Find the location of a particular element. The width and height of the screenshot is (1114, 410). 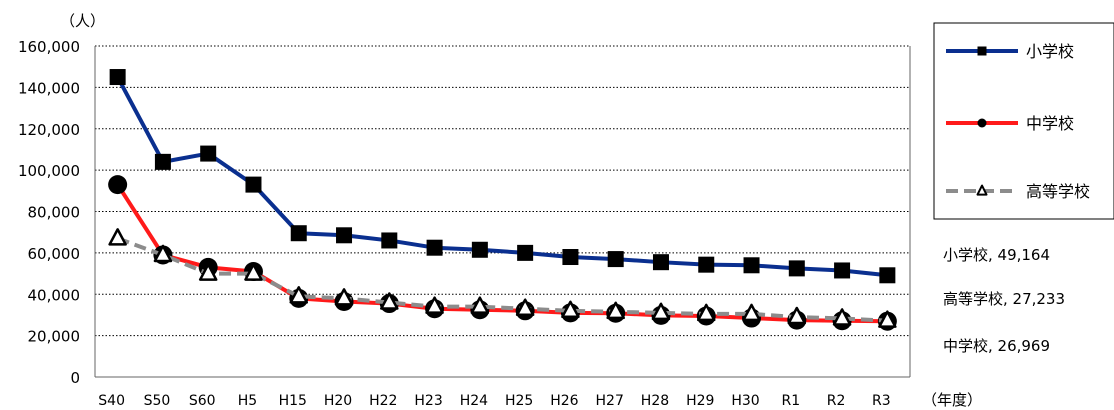

end-value-label: 中学校, 26,969 is located at coordinates (996, 346).